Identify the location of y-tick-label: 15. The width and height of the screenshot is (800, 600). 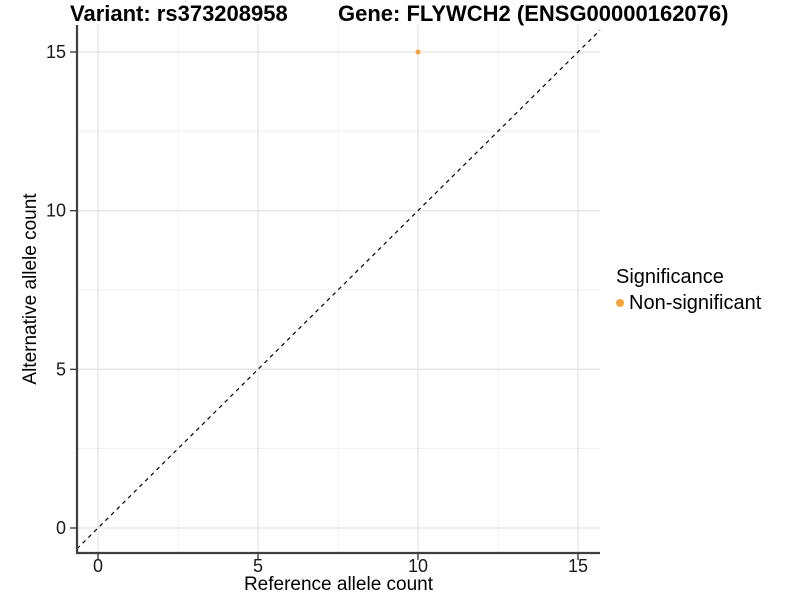
(56, 52).